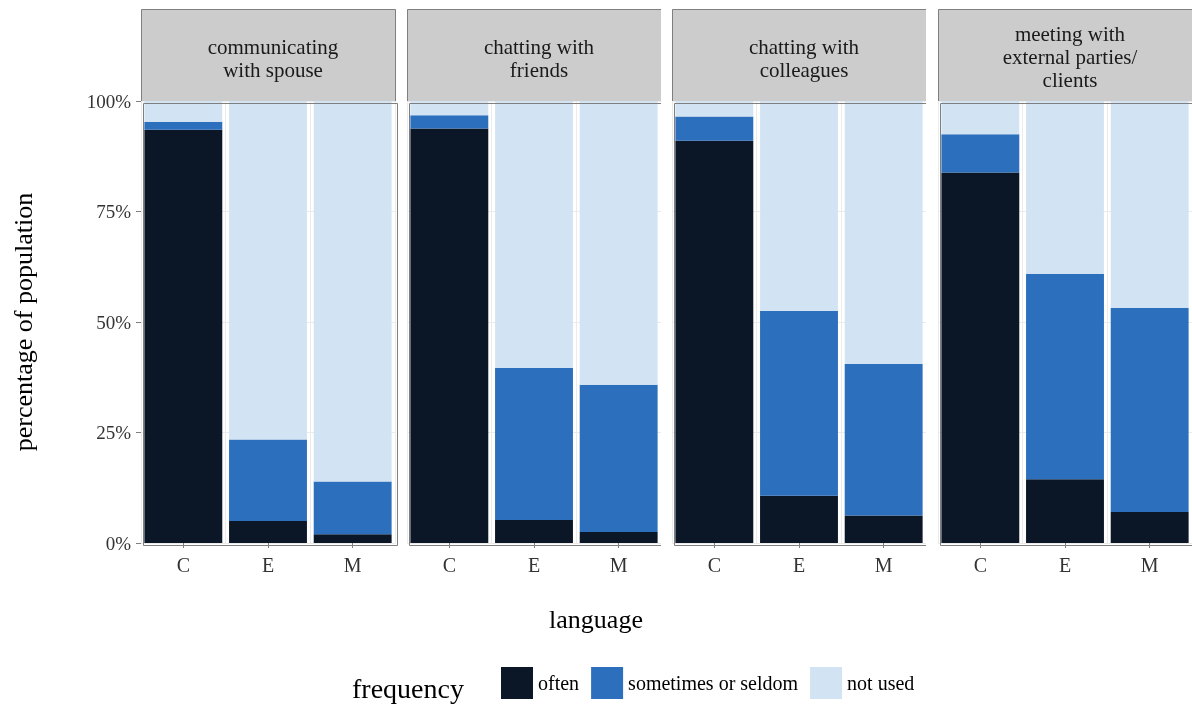  What do you see at coordinates (114, 432) in the screenshot?
I see `y-tick-label: 25%` at bounding box center [114, 432].